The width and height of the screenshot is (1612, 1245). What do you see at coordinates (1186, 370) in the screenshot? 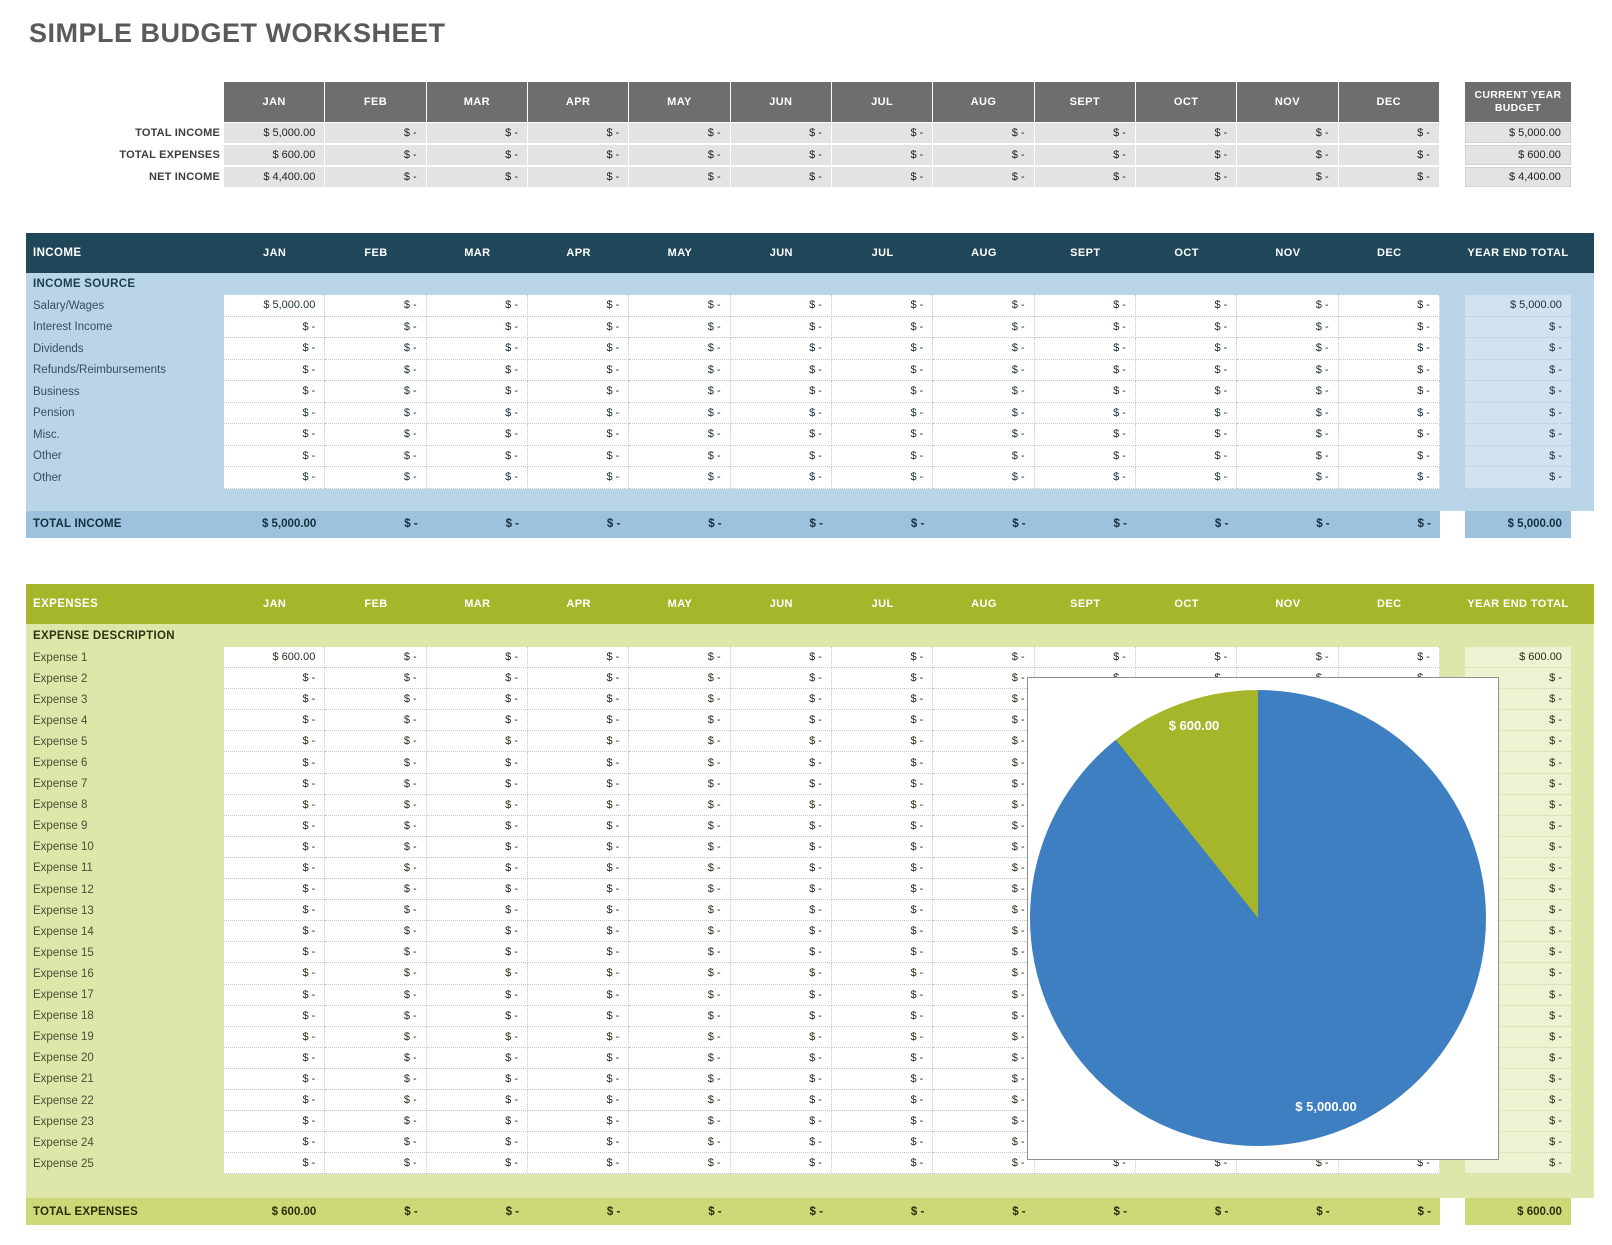
I see `cell-oct: $ -` at bounding box center [1186, 370].